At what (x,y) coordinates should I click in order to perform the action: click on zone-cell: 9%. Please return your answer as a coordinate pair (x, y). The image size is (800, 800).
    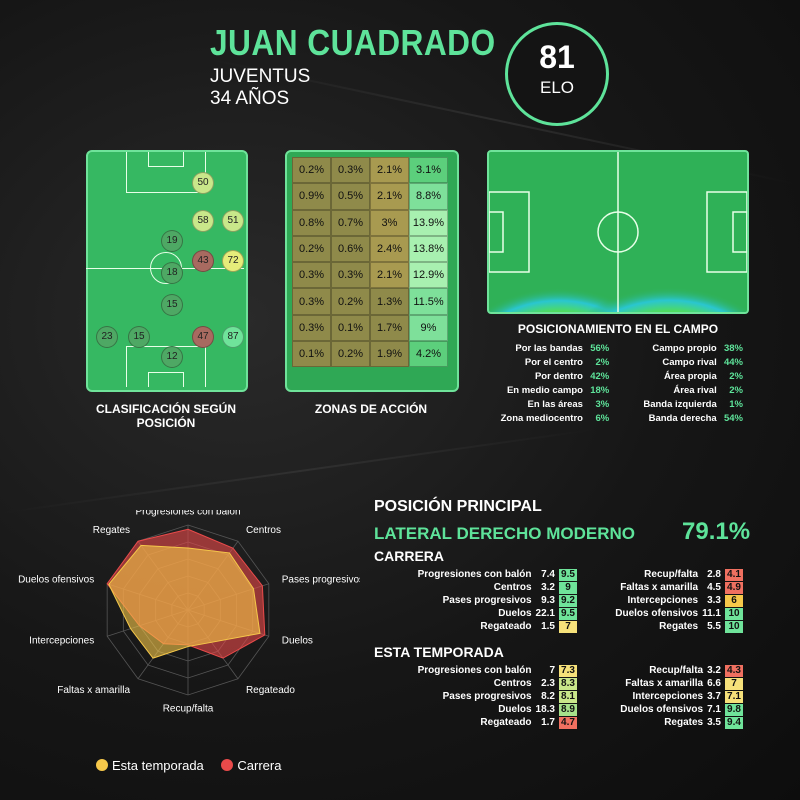
    Looking at the image, I should click on (428, 328).